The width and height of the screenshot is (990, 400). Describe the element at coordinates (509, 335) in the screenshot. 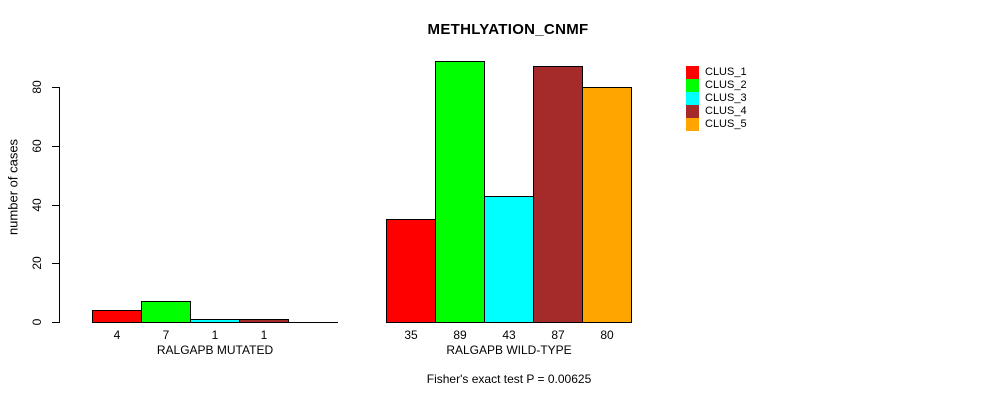

I see `bar-count-label: 43` at that location.